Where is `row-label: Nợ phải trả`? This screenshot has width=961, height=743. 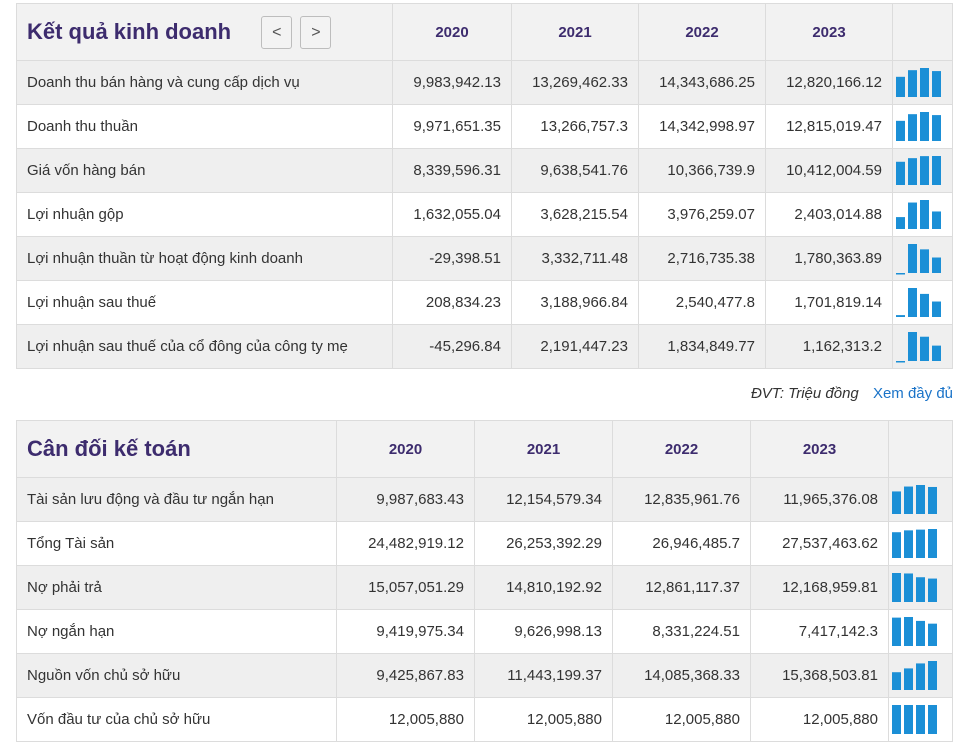
row-label: Nợ phải trả is located at coordinates (176, 587).